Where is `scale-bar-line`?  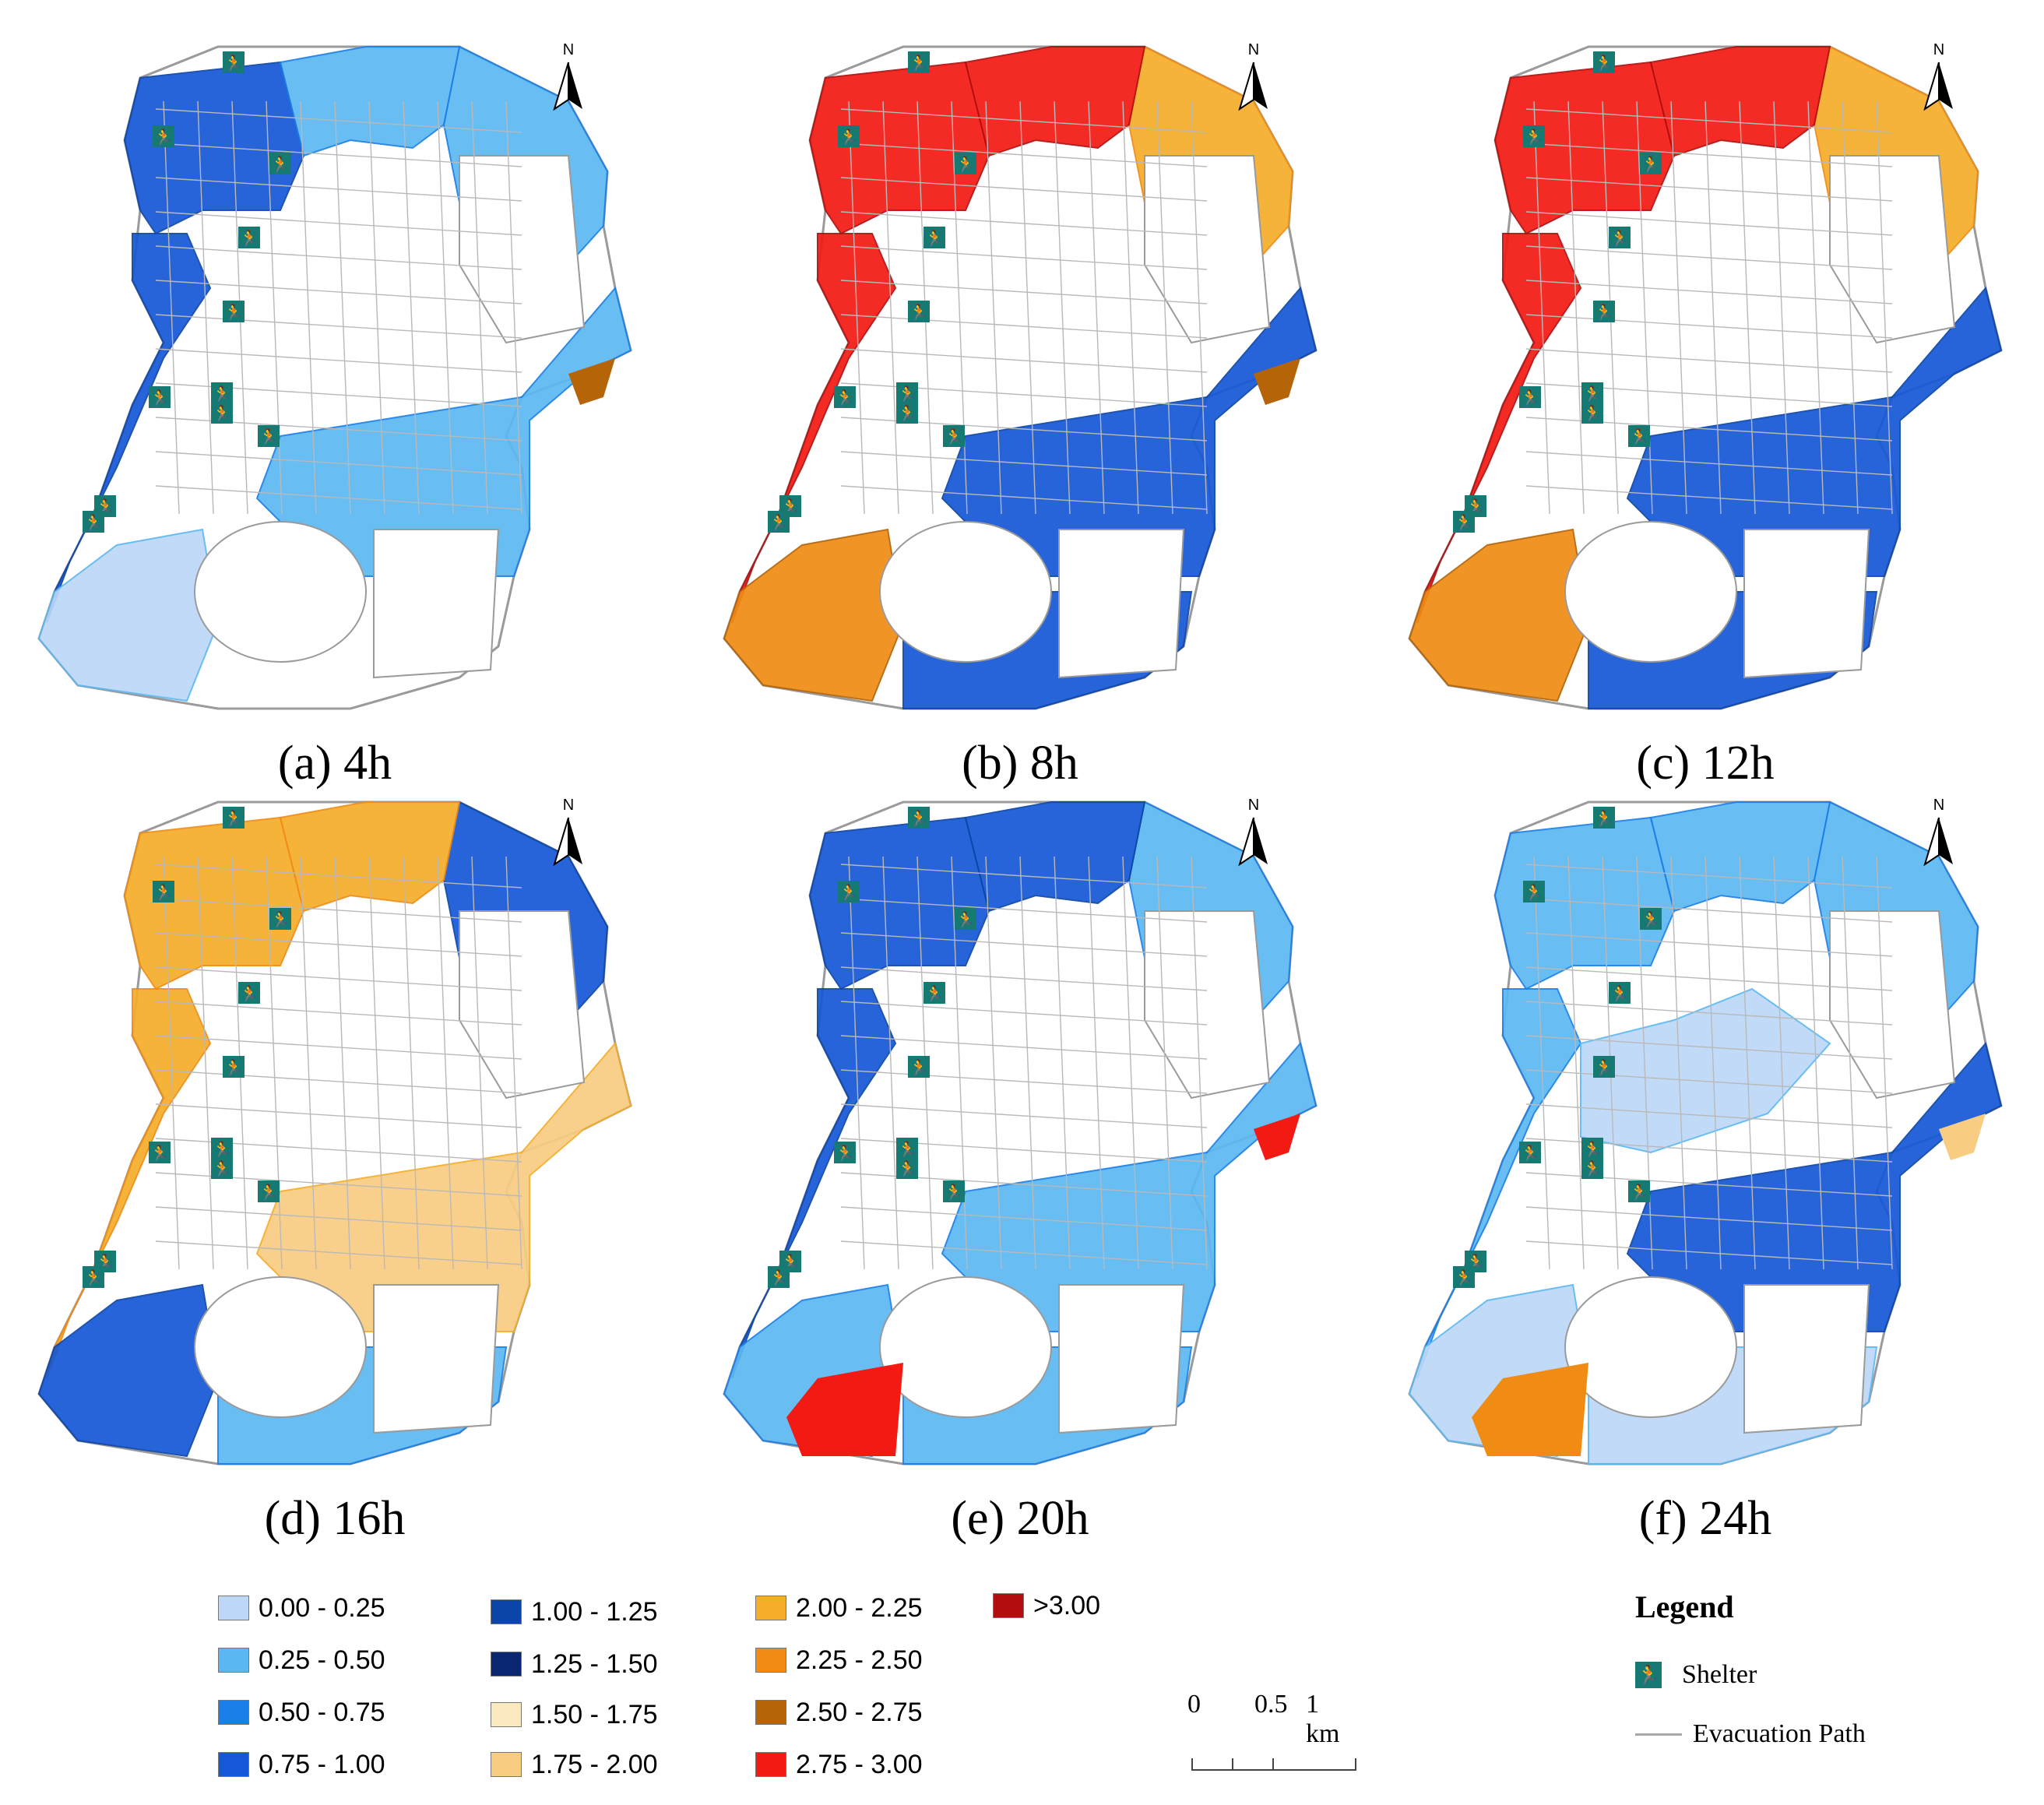
scale-bar-line is located at coordinates (1273, 1764).